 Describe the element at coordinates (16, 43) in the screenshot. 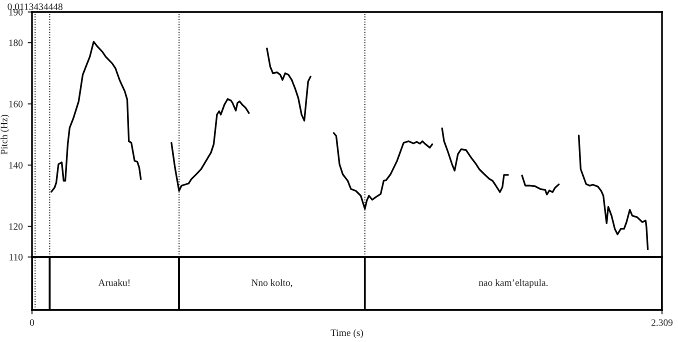

I see `y-tick-label: 180` at that location.